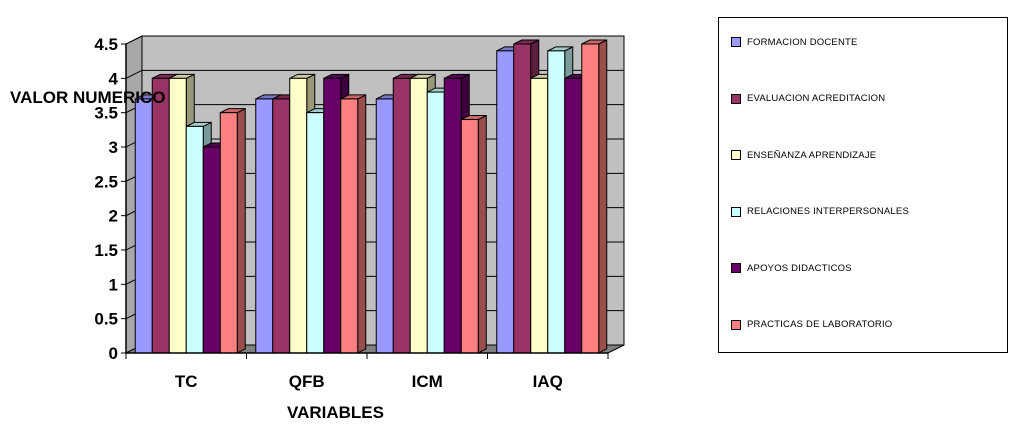 Image resolution: width=1012 pixels, height=424 pixels. I want to click on x-tick-label: QFB, so click(307, 381).